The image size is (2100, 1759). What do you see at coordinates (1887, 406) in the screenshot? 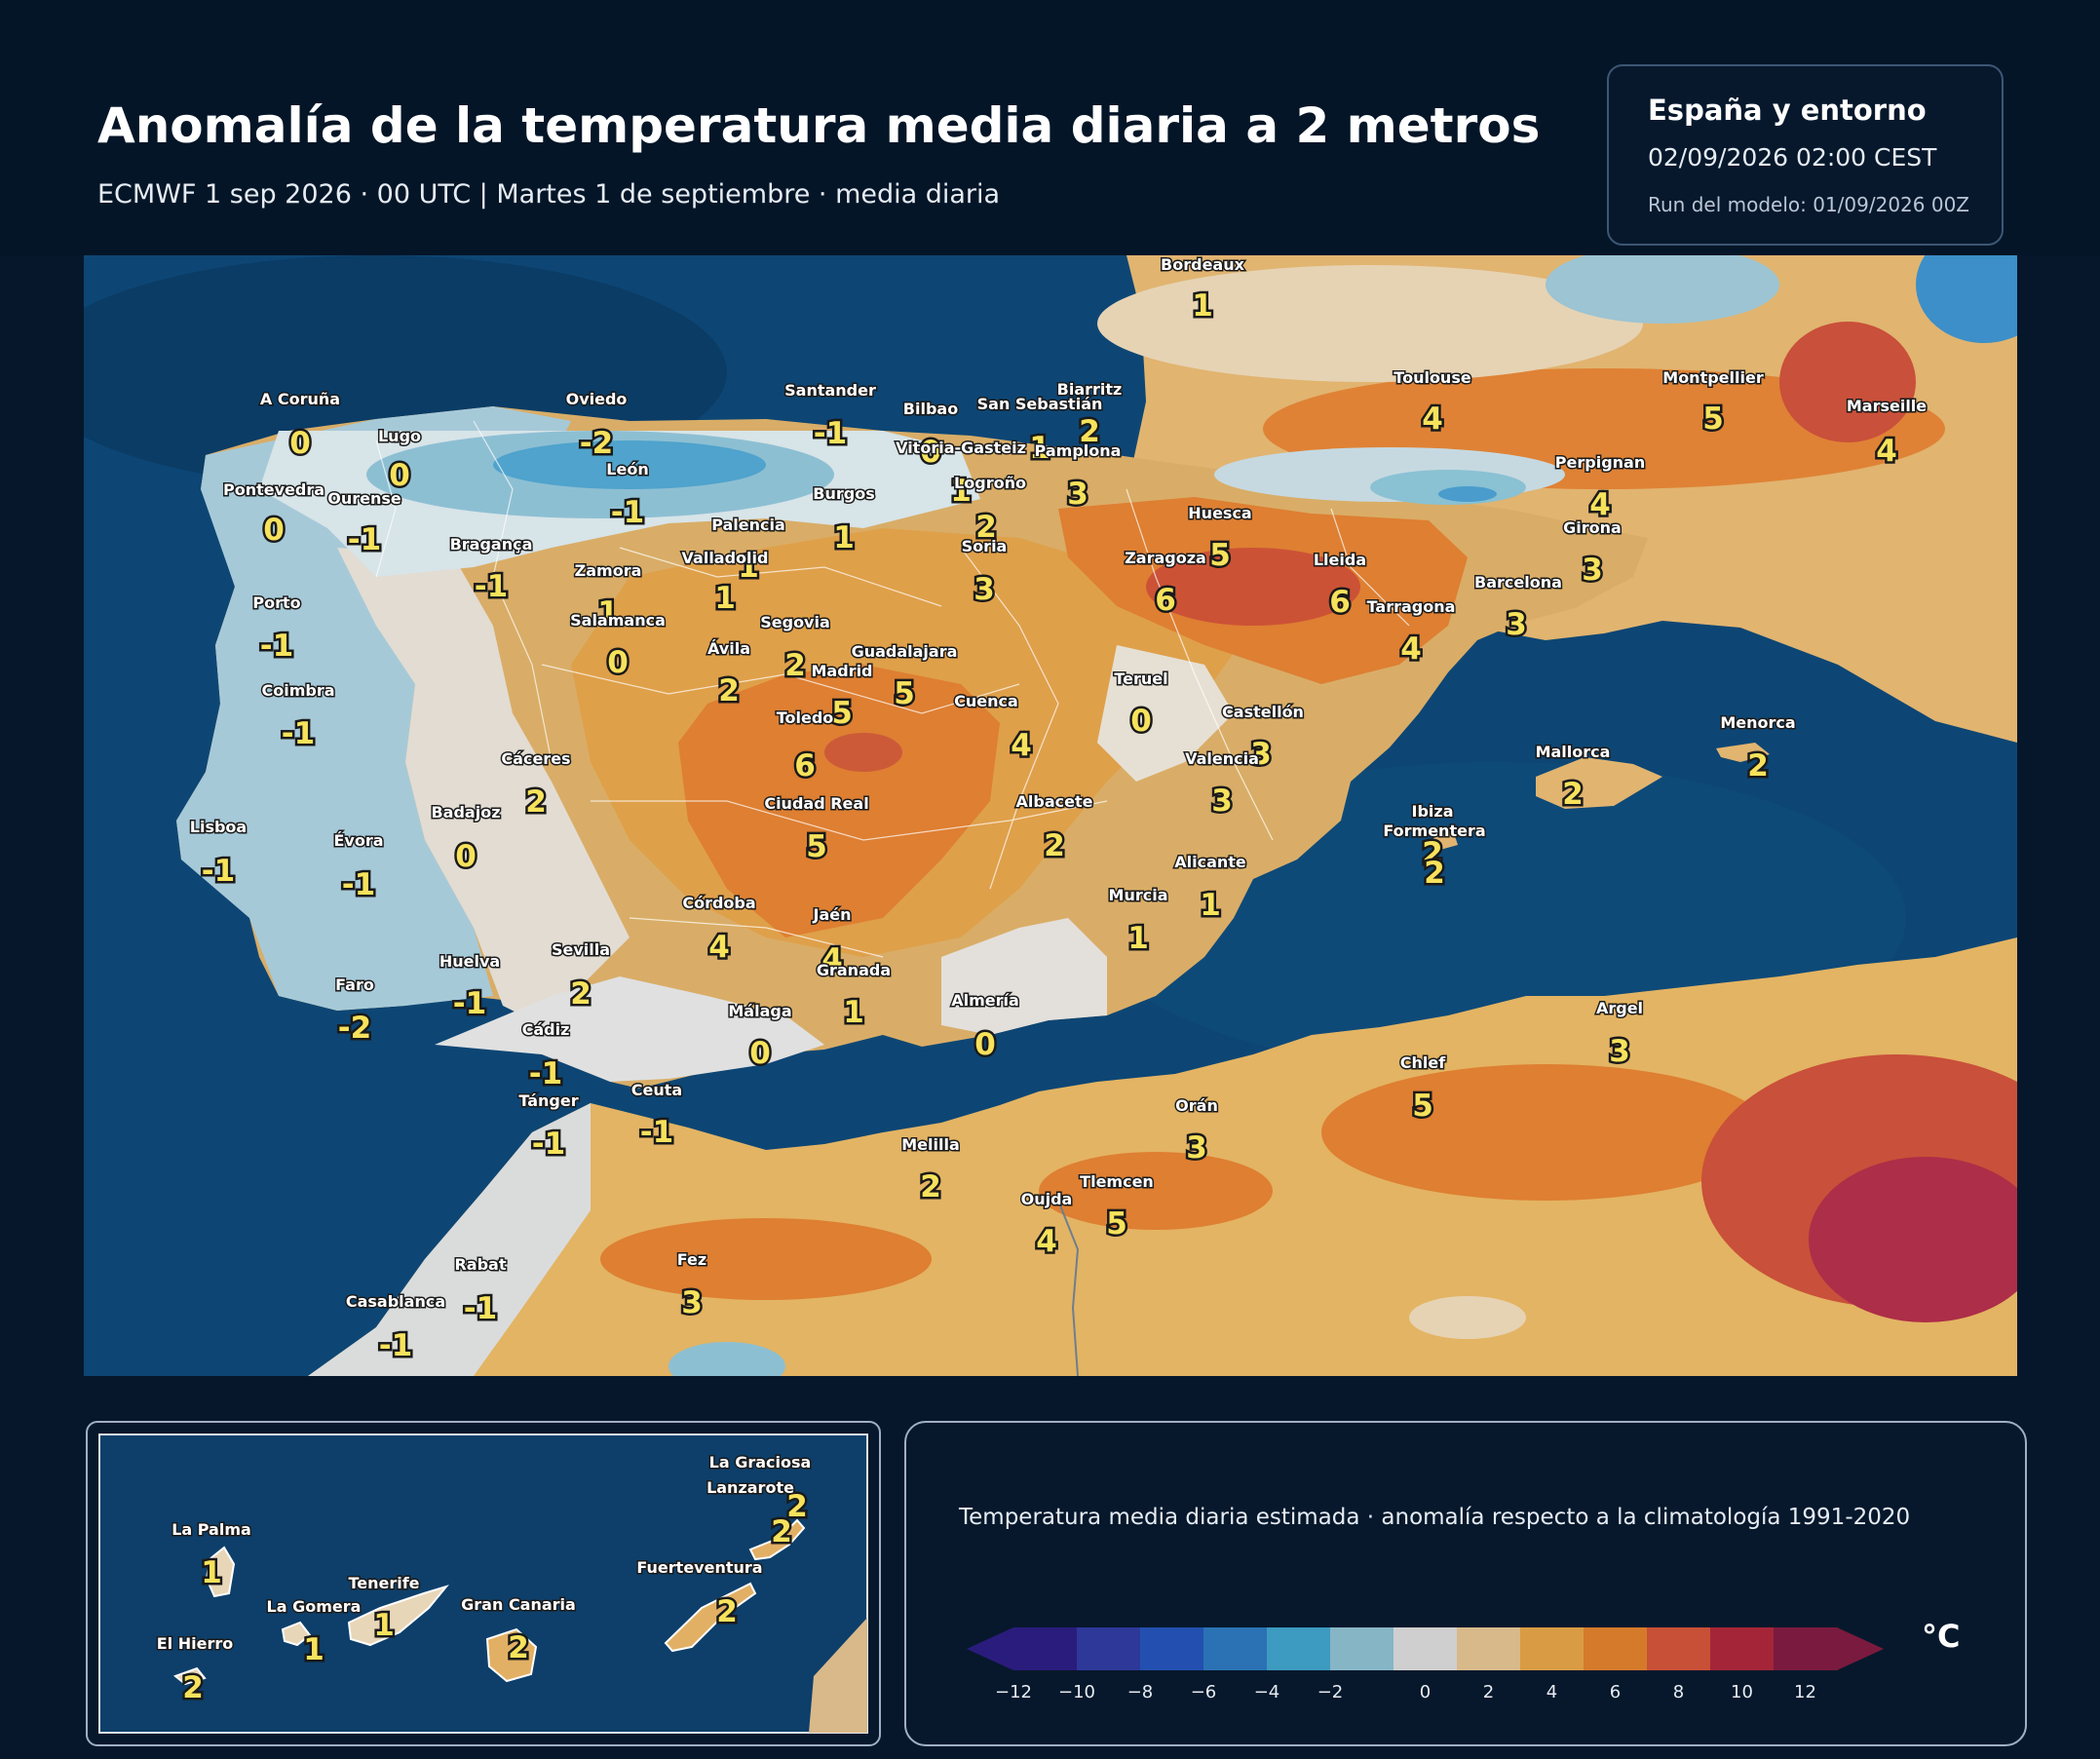
I see `city-label-marseille: Marseille` at bounding box center [1887, 406].